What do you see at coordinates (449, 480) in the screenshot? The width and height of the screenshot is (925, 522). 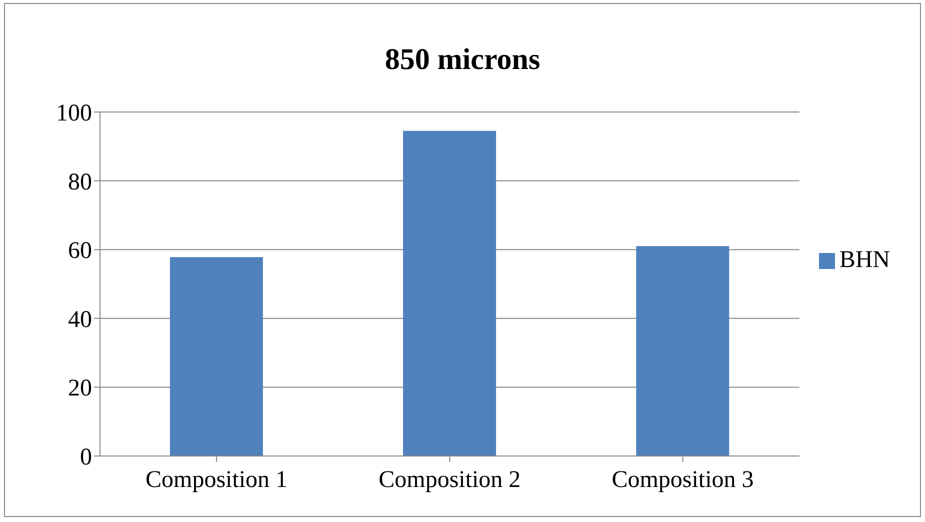 I see `x-tick-label: Composition 2` at bounding box center [449, 480].